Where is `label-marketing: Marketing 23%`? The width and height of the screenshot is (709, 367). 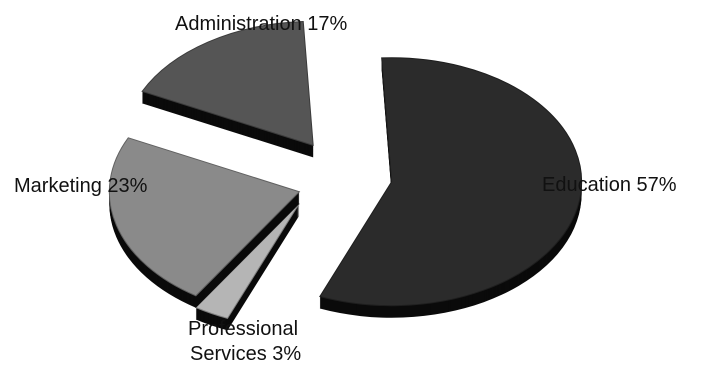
label-marketing: Marketing 23% is located at coordinates (81, 186).